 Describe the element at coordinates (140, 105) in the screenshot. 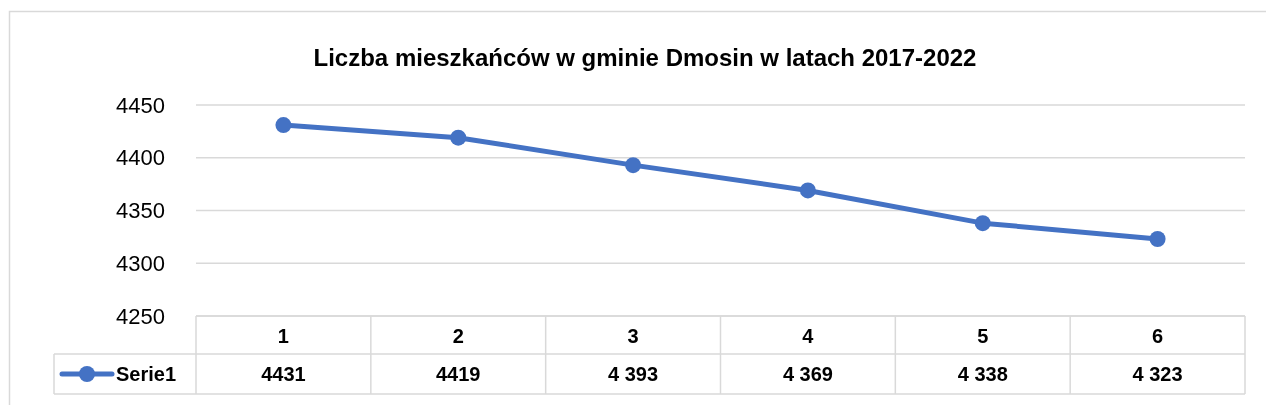

I see `y-tick-label: 4450` at that location.